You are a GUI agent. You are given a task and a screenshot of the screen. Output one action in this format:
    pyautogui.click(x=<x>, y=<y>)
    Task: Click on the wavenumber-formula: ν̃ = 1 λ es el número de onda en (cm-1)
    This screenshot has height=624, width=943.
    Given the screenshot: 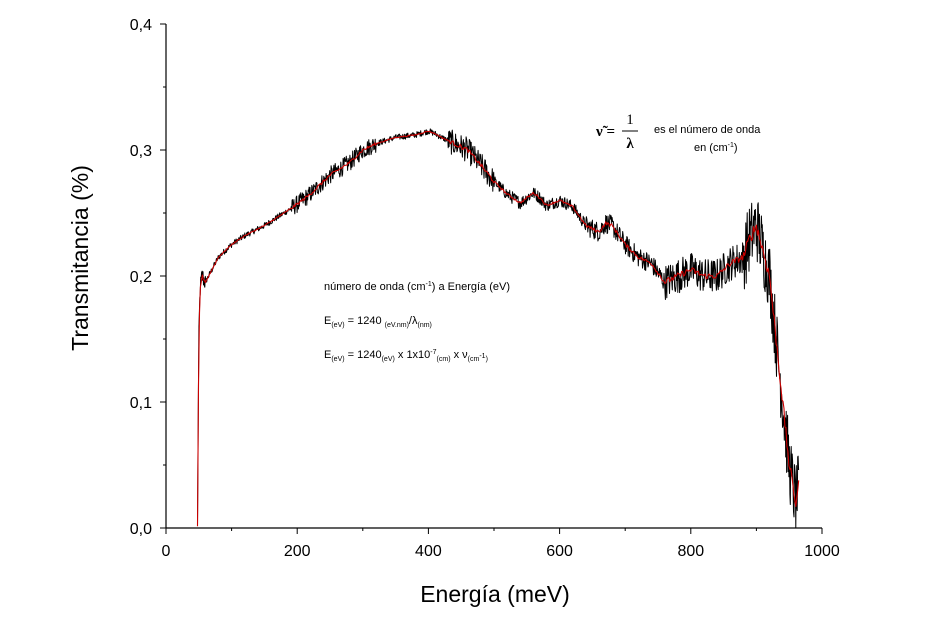 What is the action you would take?
    pyautogui.click(x=678, y=133)
    